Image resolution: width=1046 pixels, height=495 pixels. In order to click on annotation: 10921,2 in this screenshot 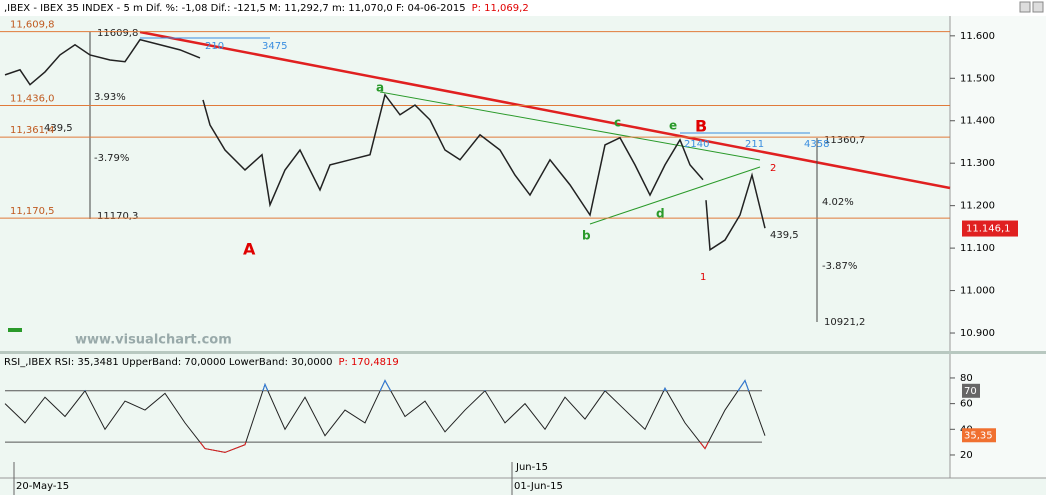, I will do `click(844, 322)`.